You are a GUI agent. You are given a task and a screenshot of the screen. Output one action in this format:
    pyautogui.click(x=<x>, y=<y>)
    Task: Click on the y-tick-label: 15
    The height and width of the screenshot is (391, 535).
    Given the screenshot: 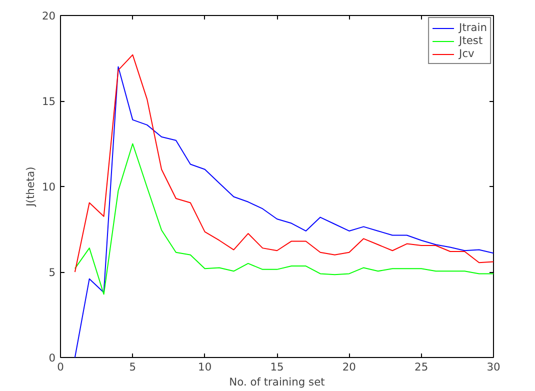 What is the action you would take?
    pyautogui.click(x=49, y=101)
    